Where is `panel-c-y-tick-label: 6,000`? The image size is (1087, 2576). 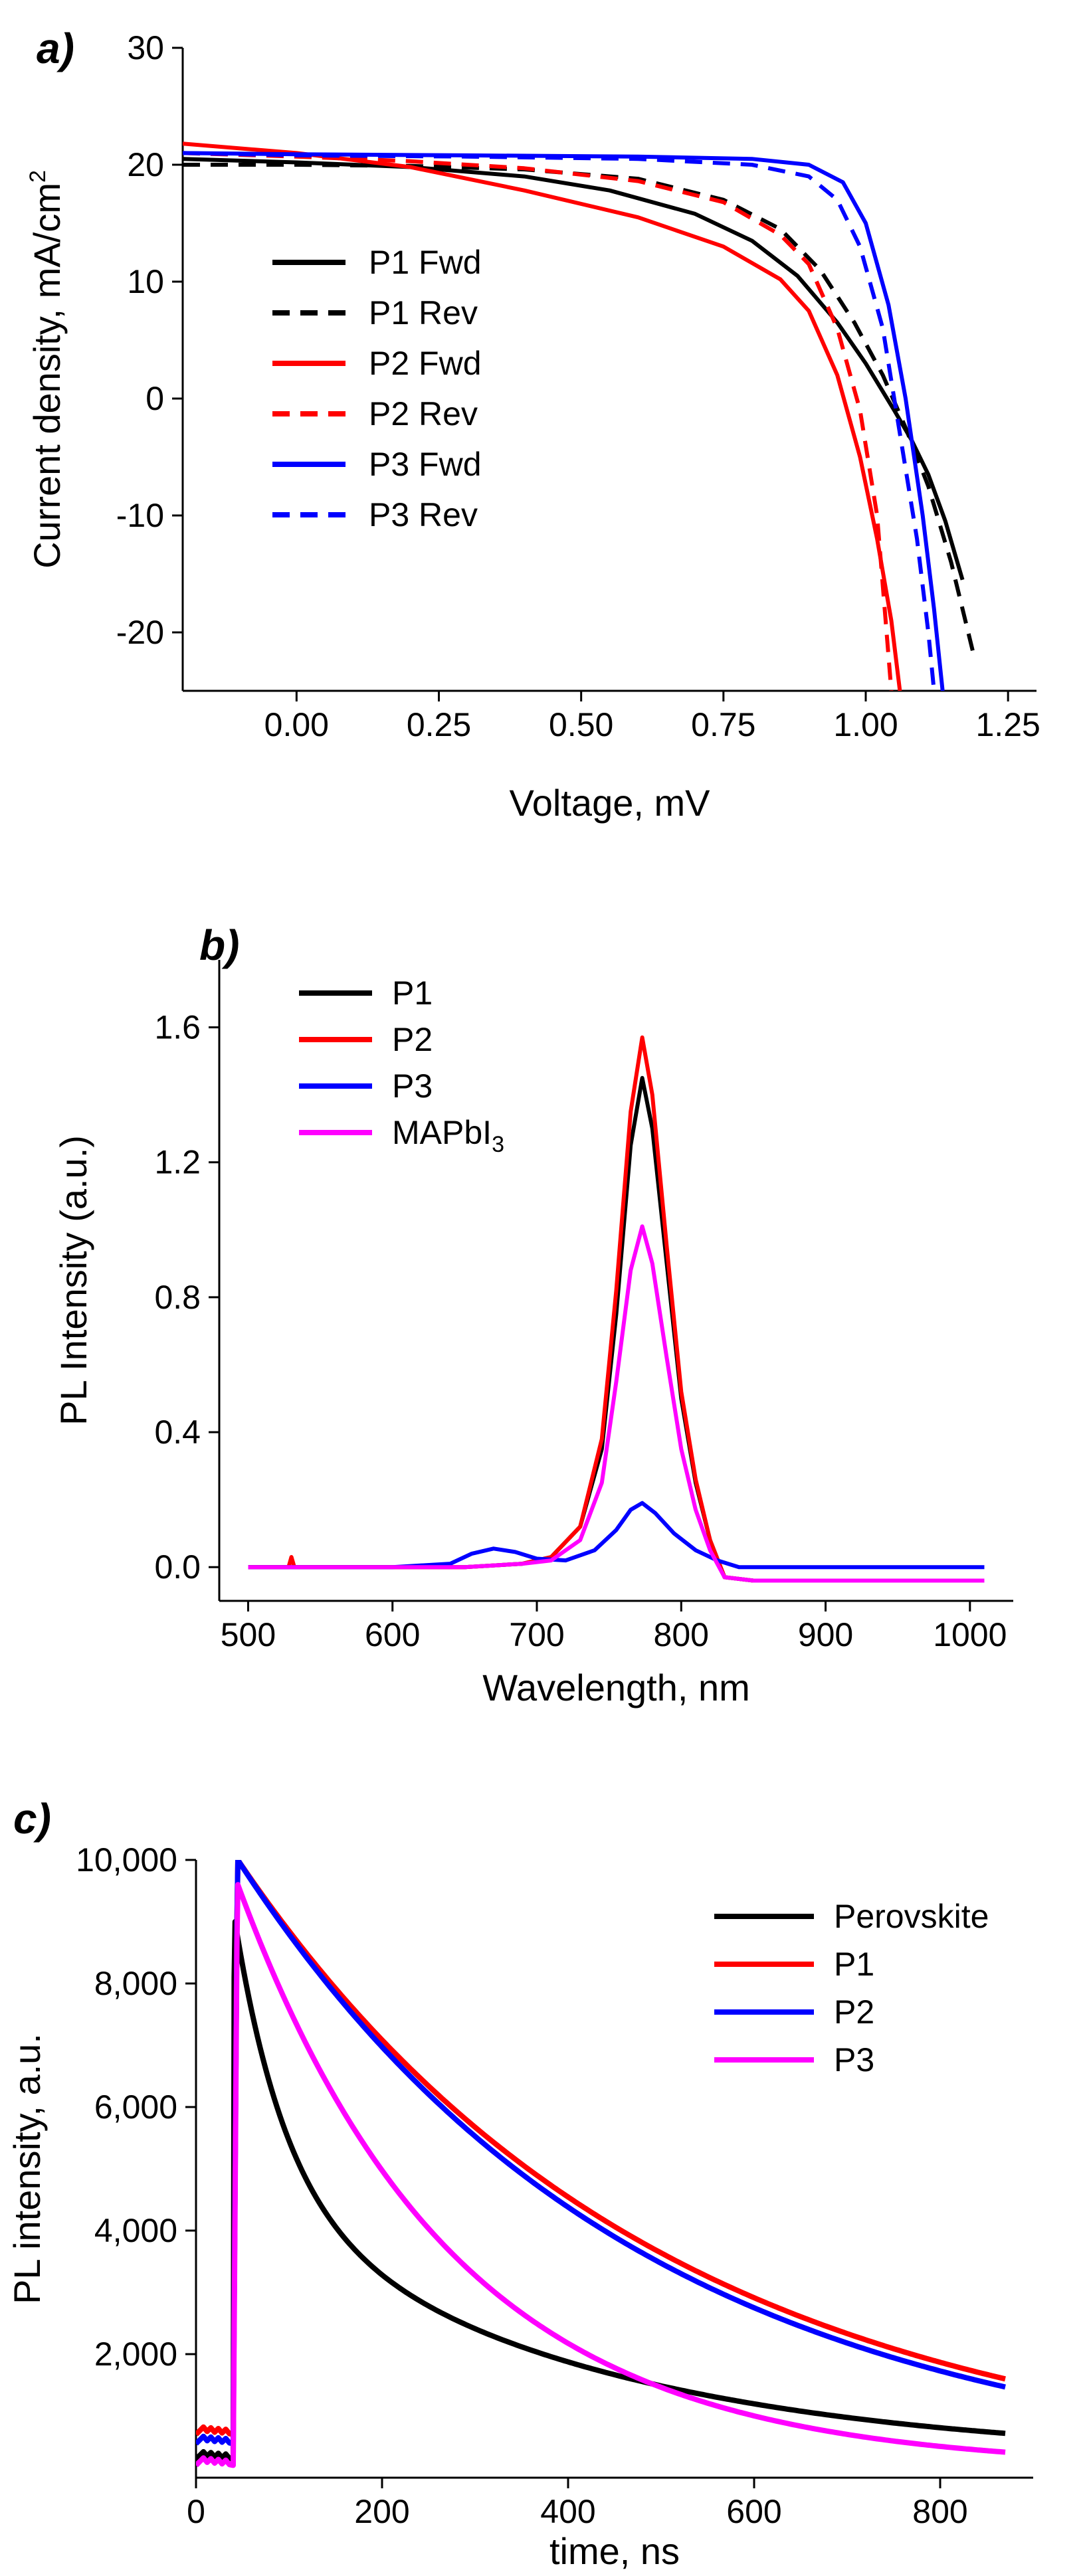 panel-c-y-tick-label: 6,000 is located at coordinates (135, 2107).